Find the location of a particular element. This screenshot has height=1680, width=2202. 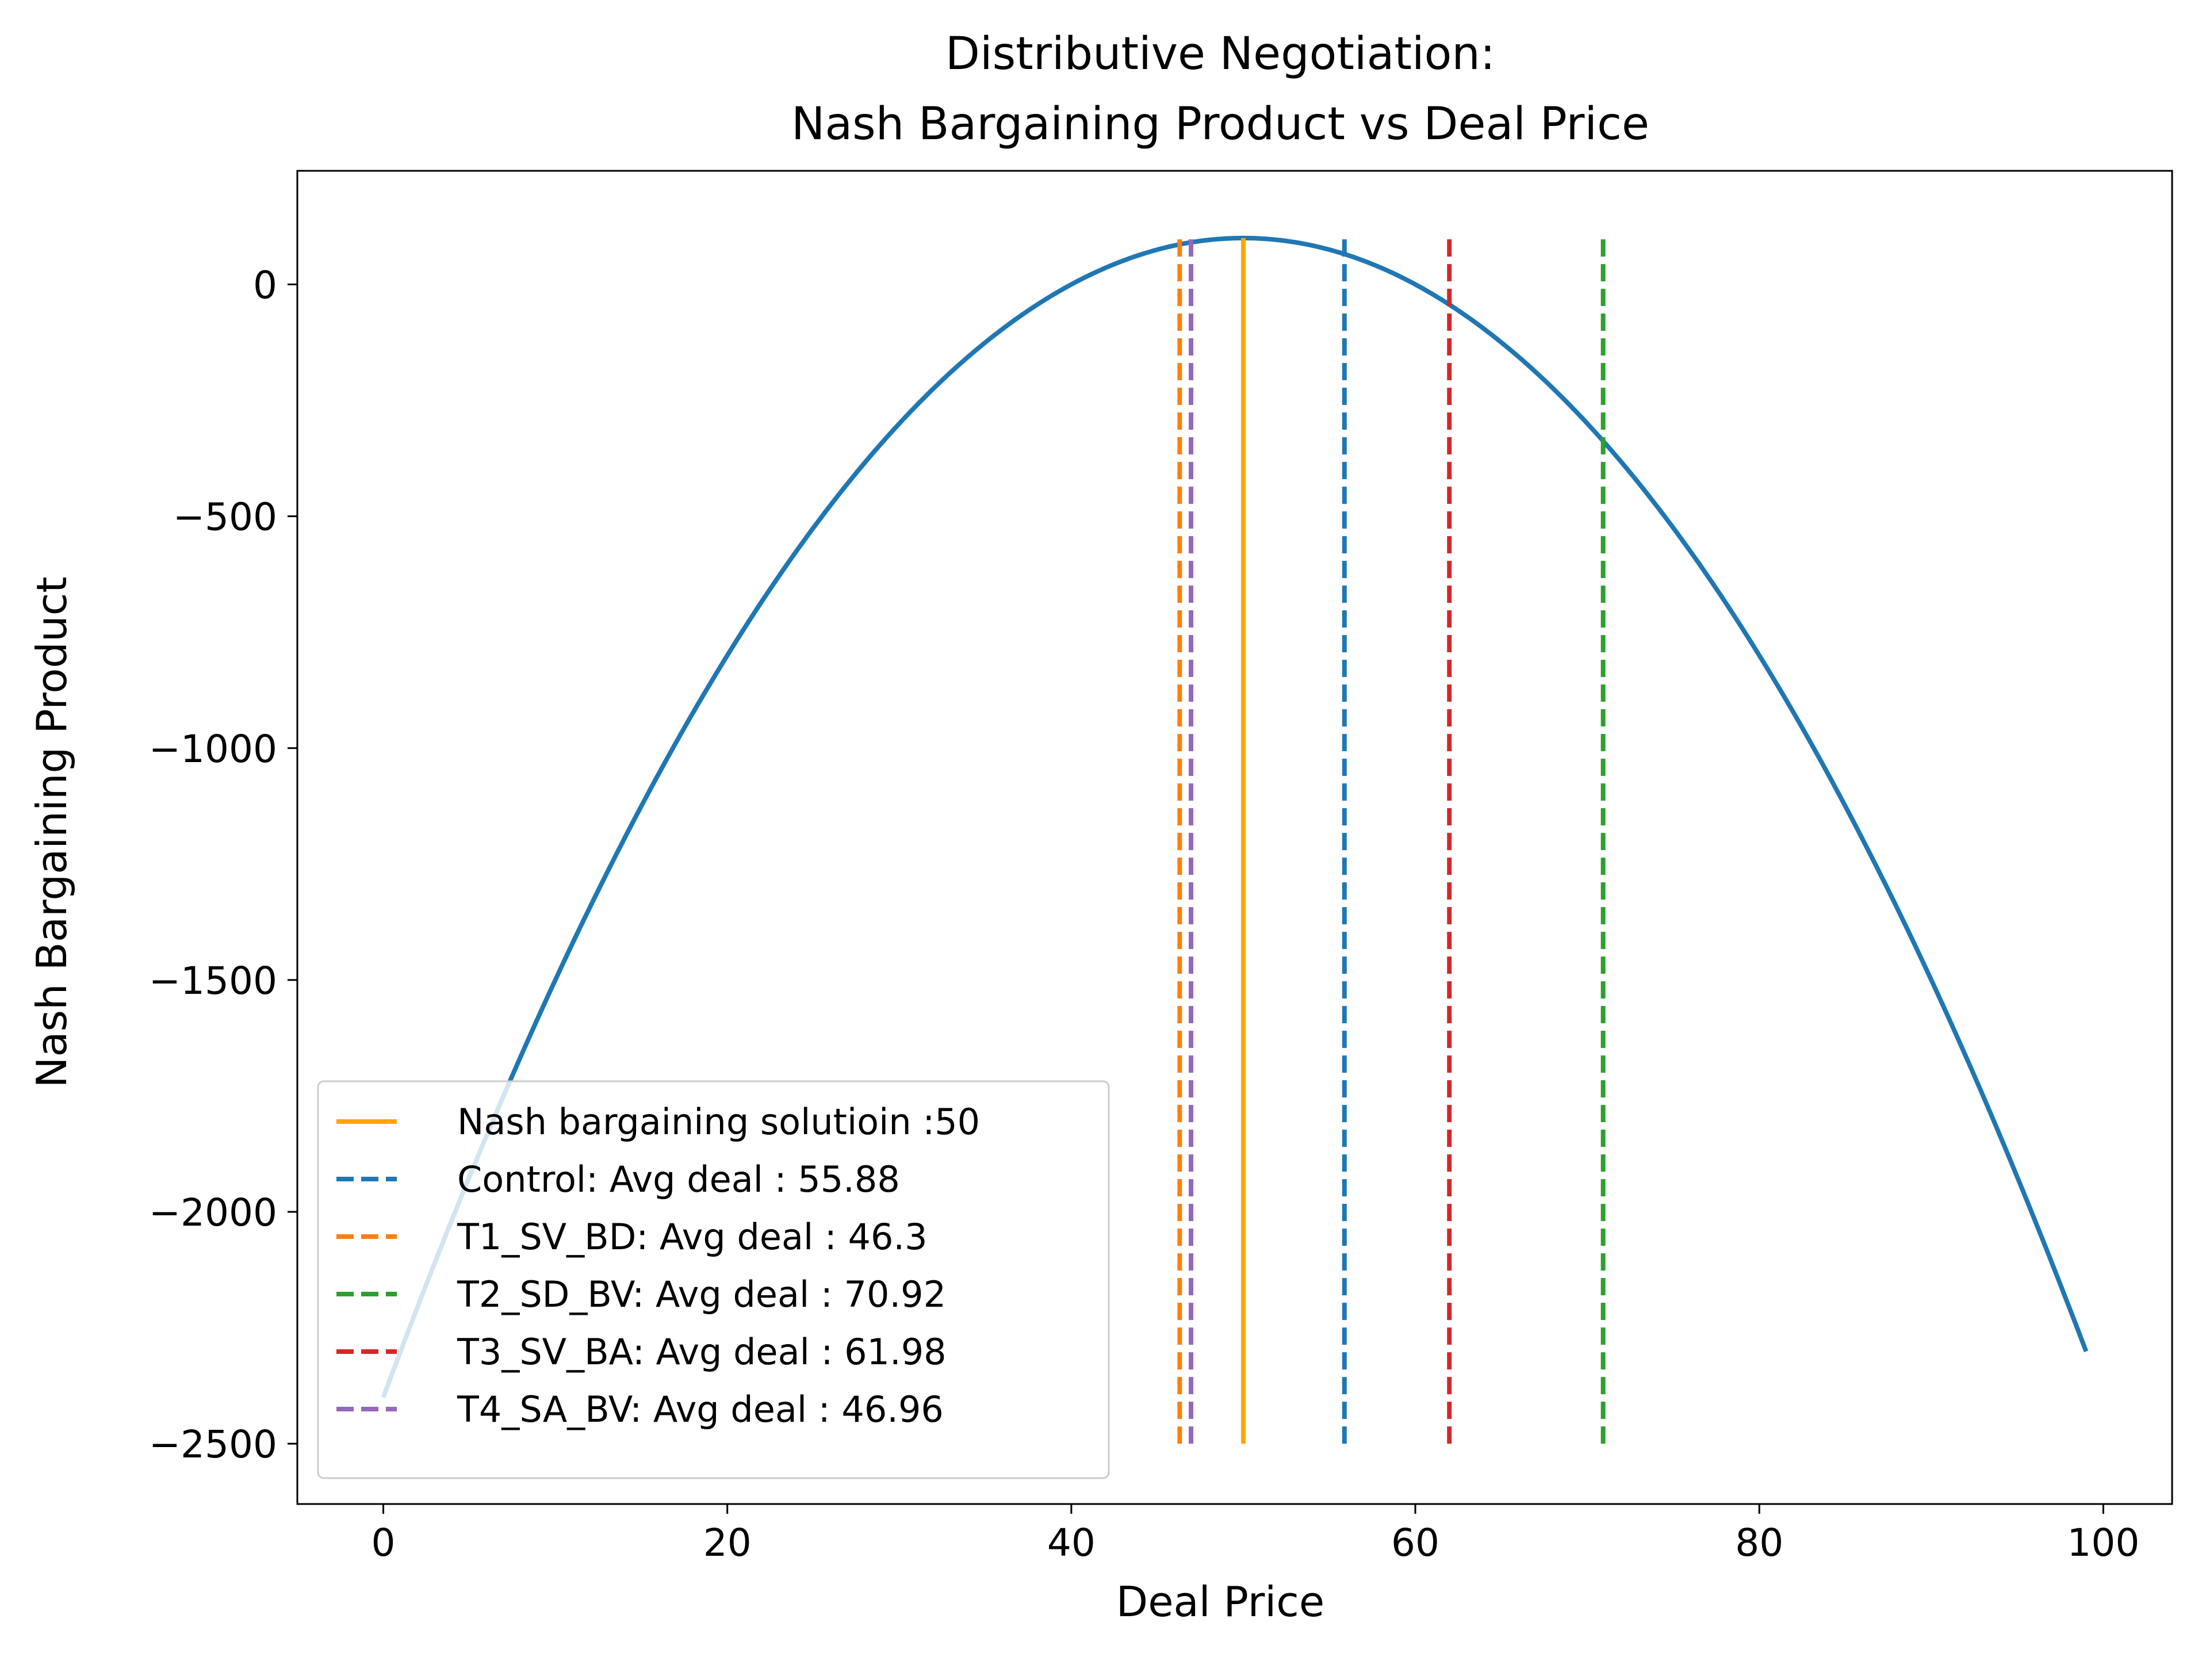

legend-label-5: T4_SA_BV: Avg deal : 46.96 is located at coordinates (700, 1409).